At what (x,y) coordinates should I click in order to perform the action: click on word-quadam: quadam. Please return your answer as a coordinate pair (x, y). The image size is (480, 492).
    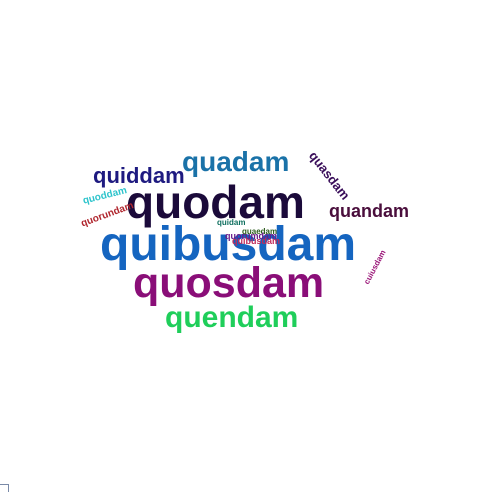
    Looking at the image, I should click on (236, 161).